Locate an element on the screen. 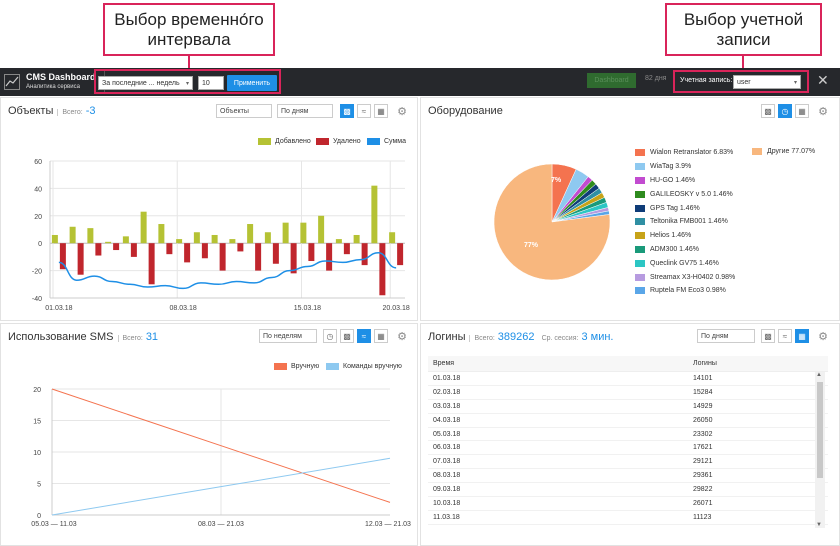 The image size is (840, 546). y-tick-label: -40 is located at coordinates (37, 299).